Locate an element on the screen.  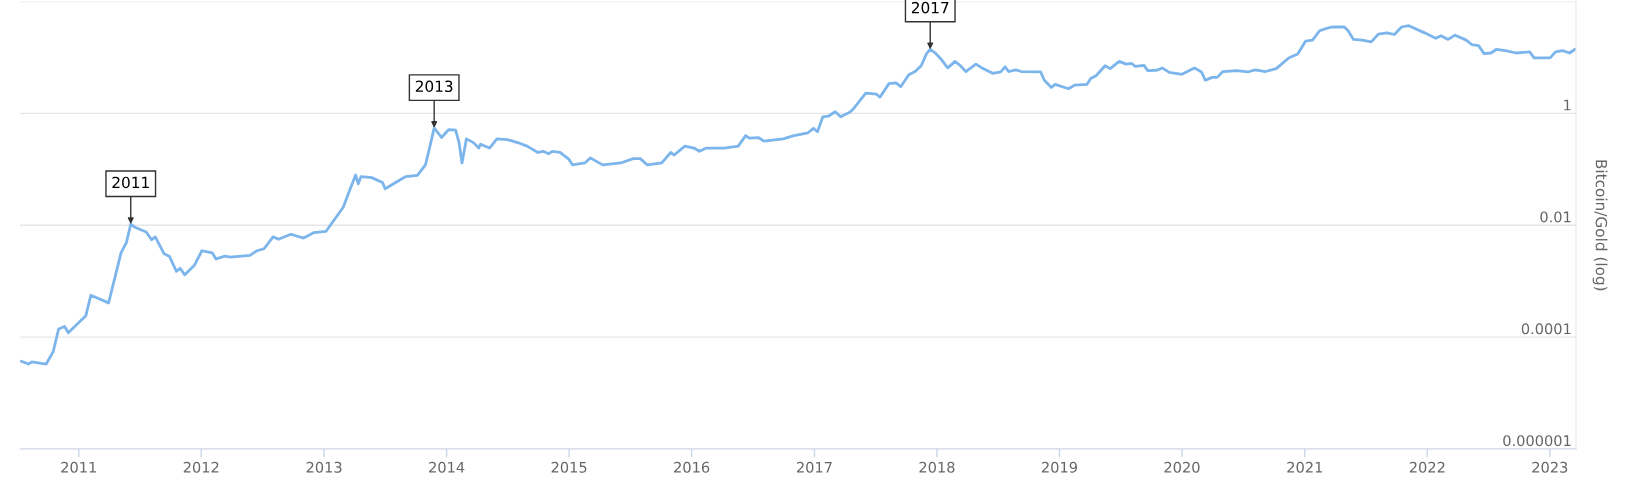
y-tick-label: 0.000001 is located at coordinates (1537, 441).